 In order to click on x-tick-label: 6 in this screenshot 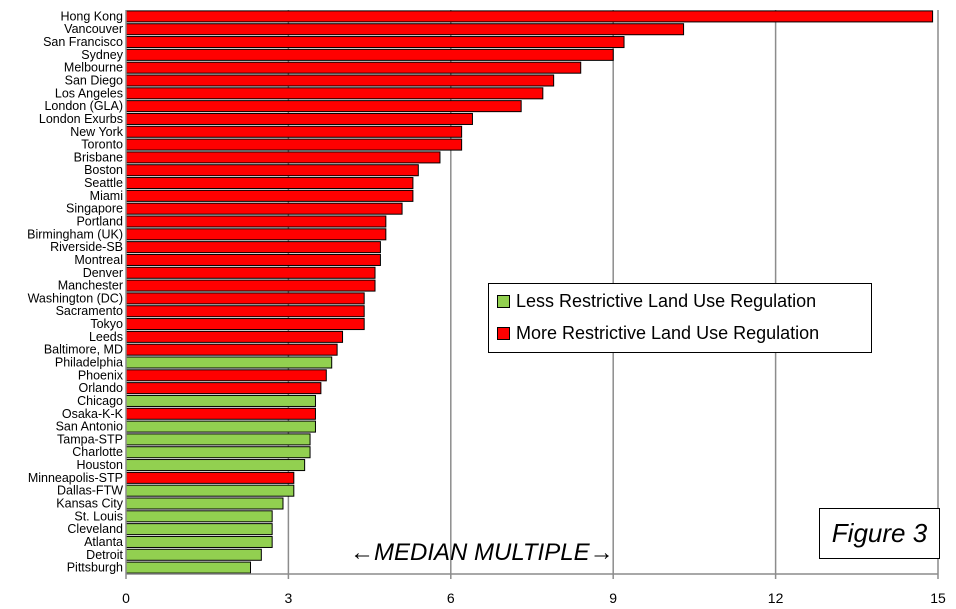, I will do `click(451, 598)`.